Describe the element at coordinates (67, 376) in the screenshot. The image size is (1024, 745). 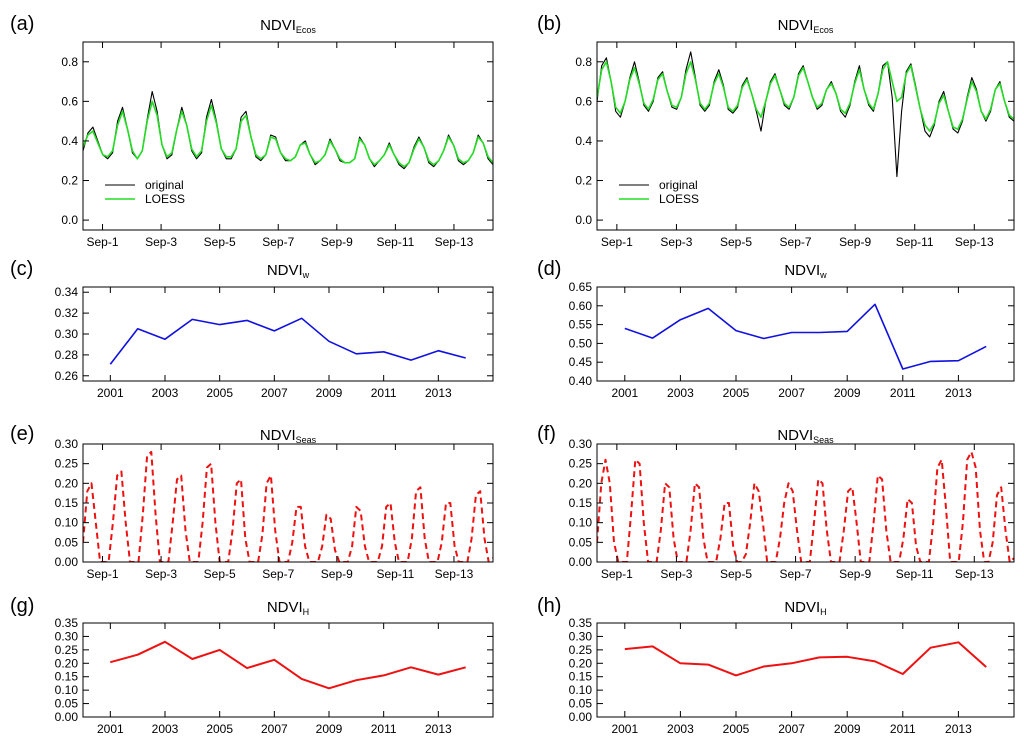
I see `y-tick-label: 0.26` at that location.